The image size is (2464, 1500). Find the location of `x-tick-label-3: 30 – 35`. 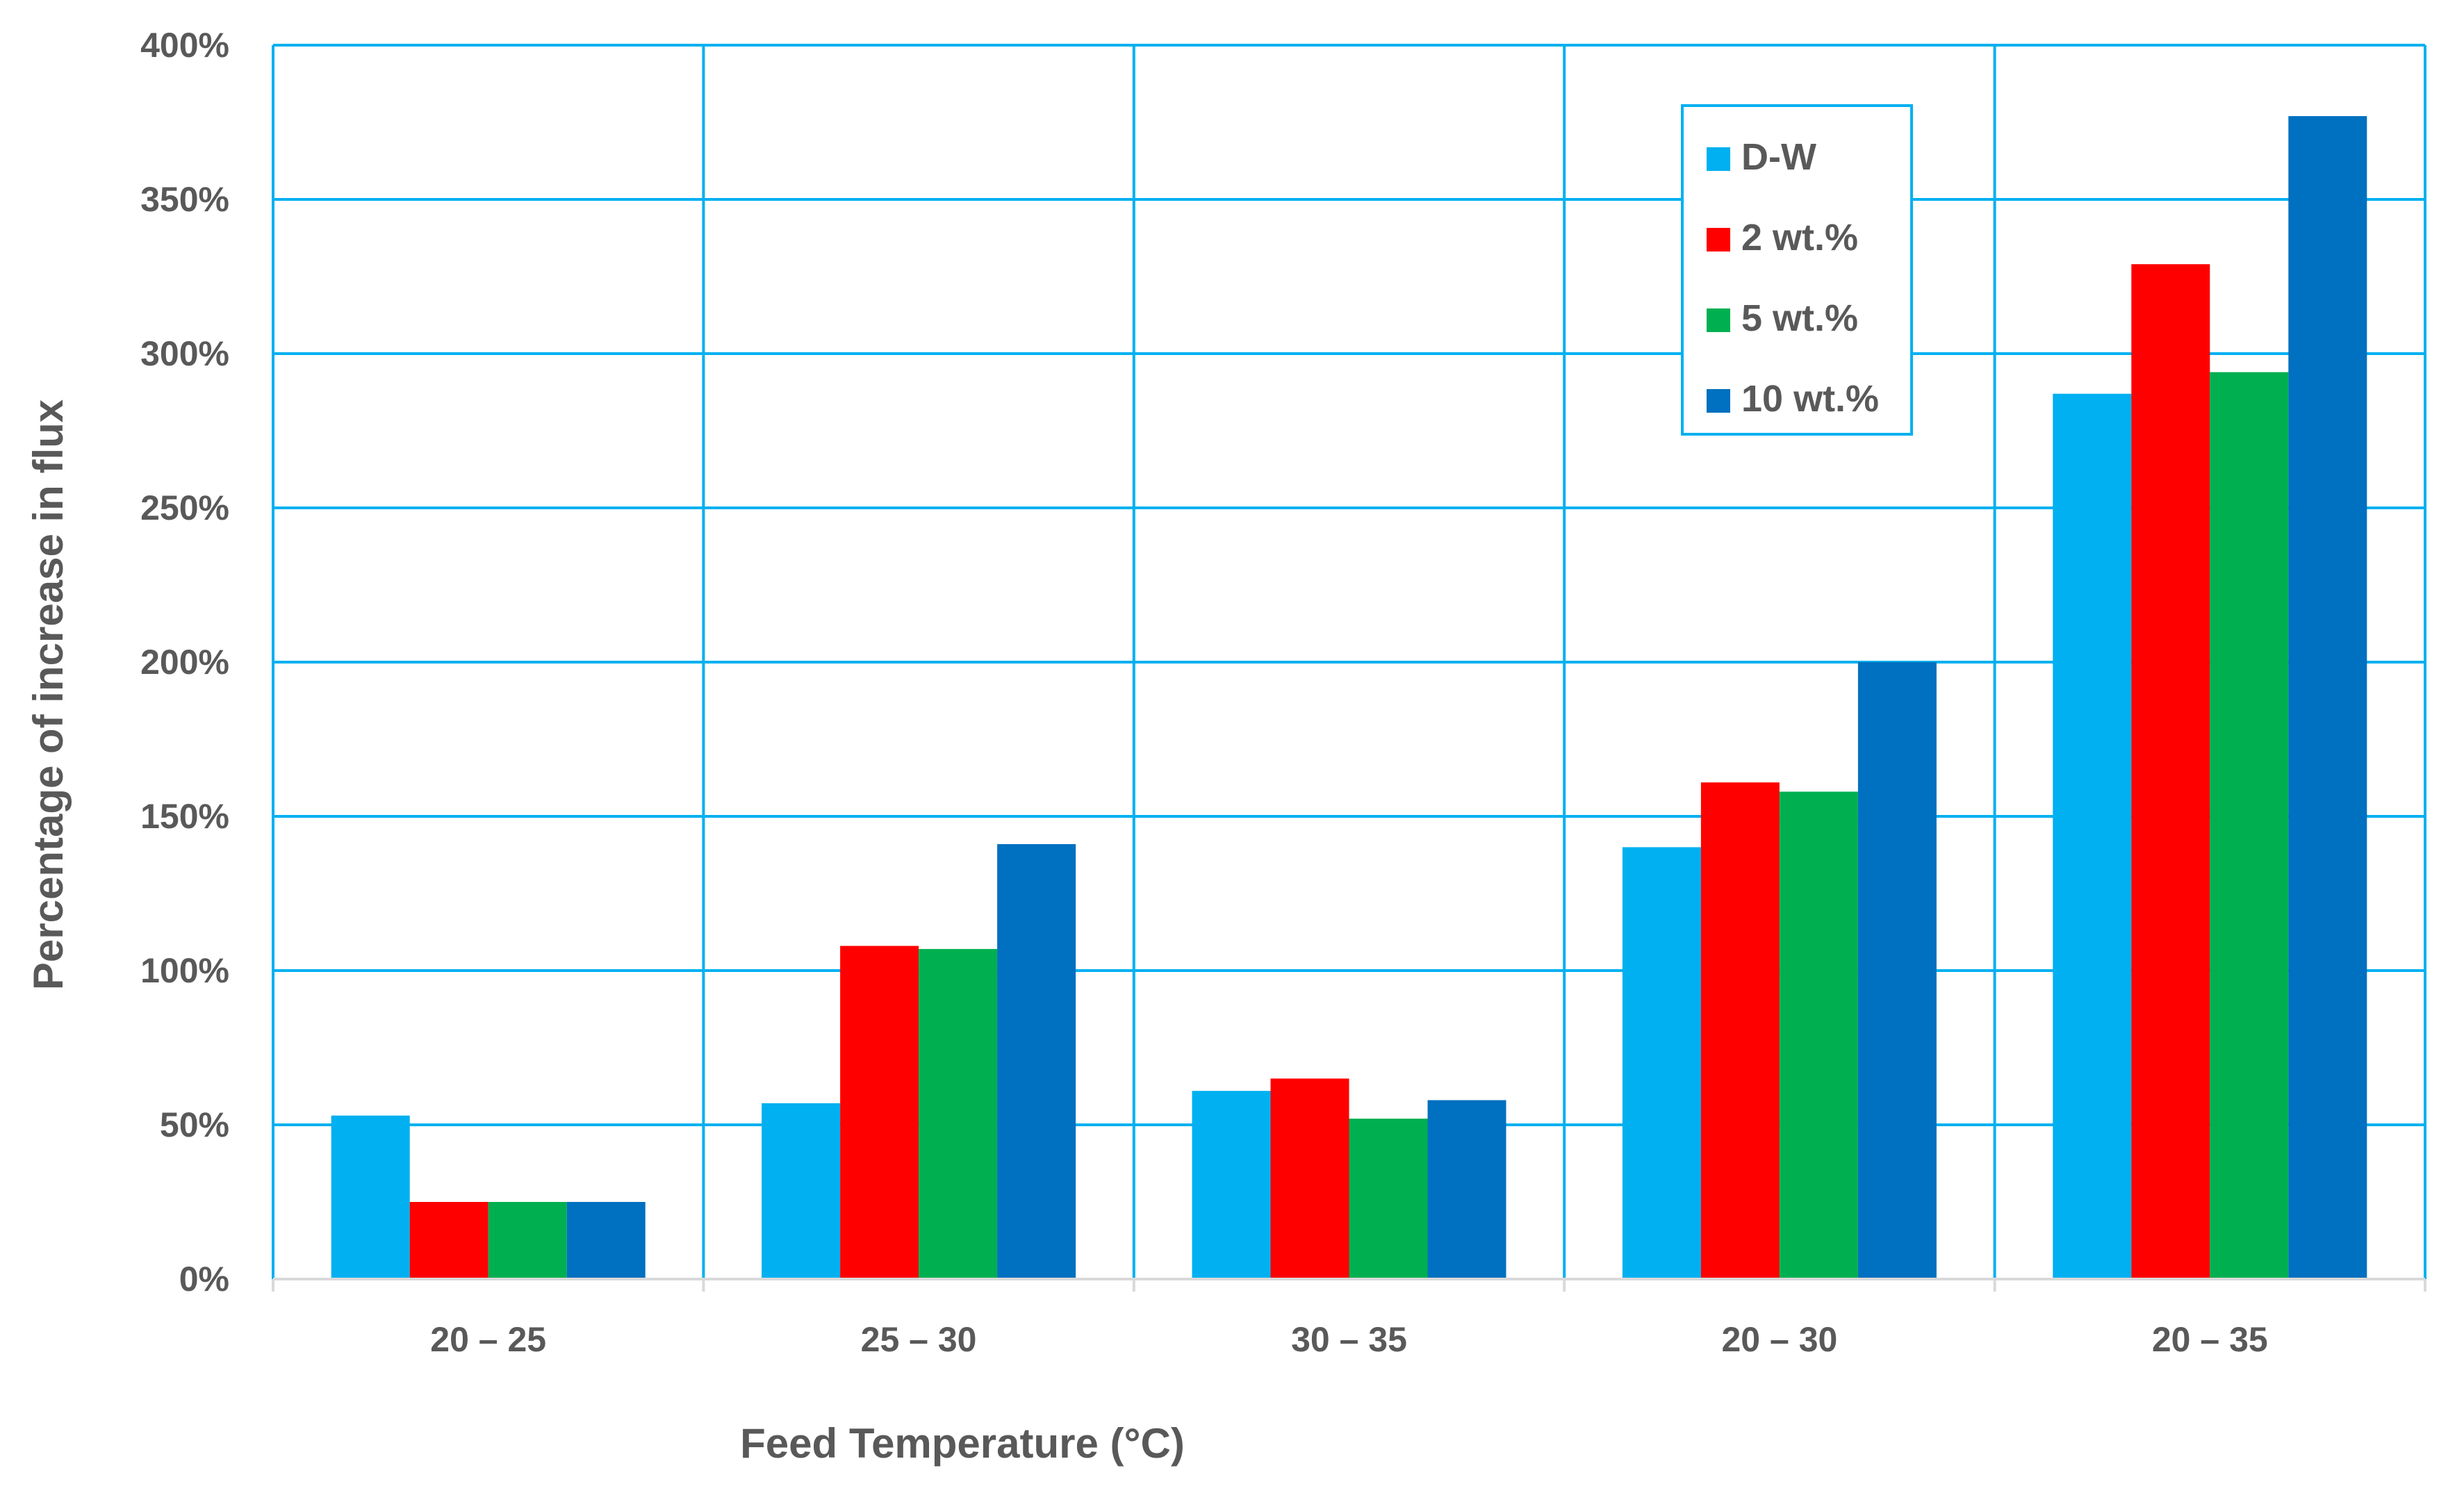

x-tick-label-3: 30 – 35 is located at coordinates (1349, 1340).